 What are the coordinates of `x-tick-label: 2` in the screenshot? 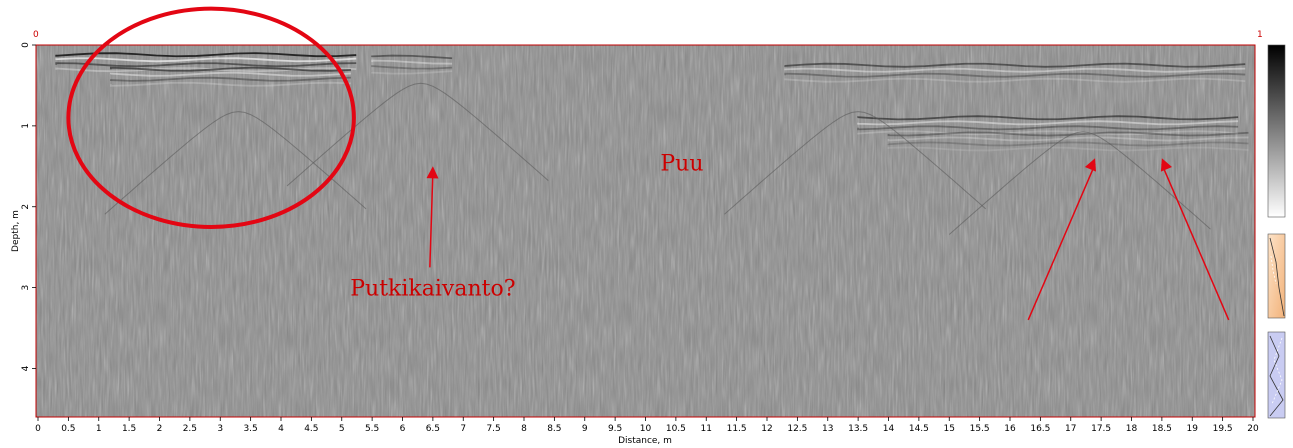 It's located at (160, 429).